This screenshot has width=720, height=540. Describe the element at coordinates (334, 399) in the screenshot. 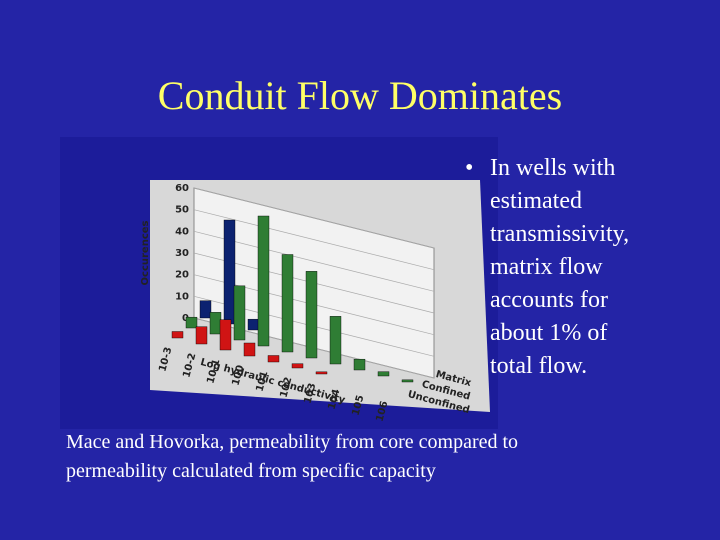

I see `x-tick-label: 104` at that location.